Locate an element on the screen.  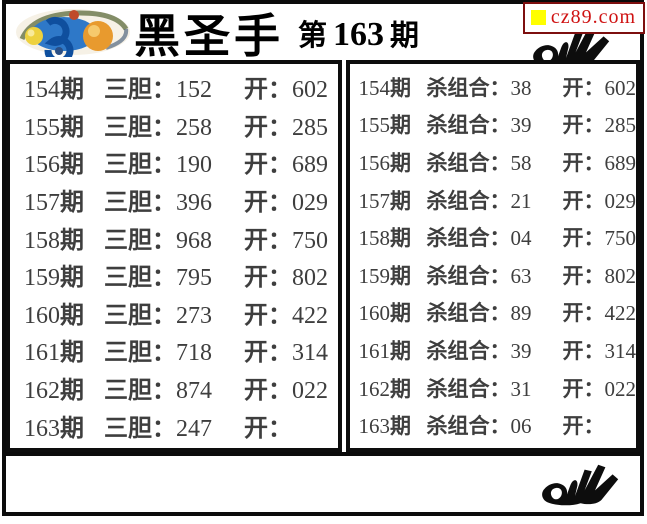
record-row: 163 期杀组合： 06 开： is located at coordinates (498, 425).